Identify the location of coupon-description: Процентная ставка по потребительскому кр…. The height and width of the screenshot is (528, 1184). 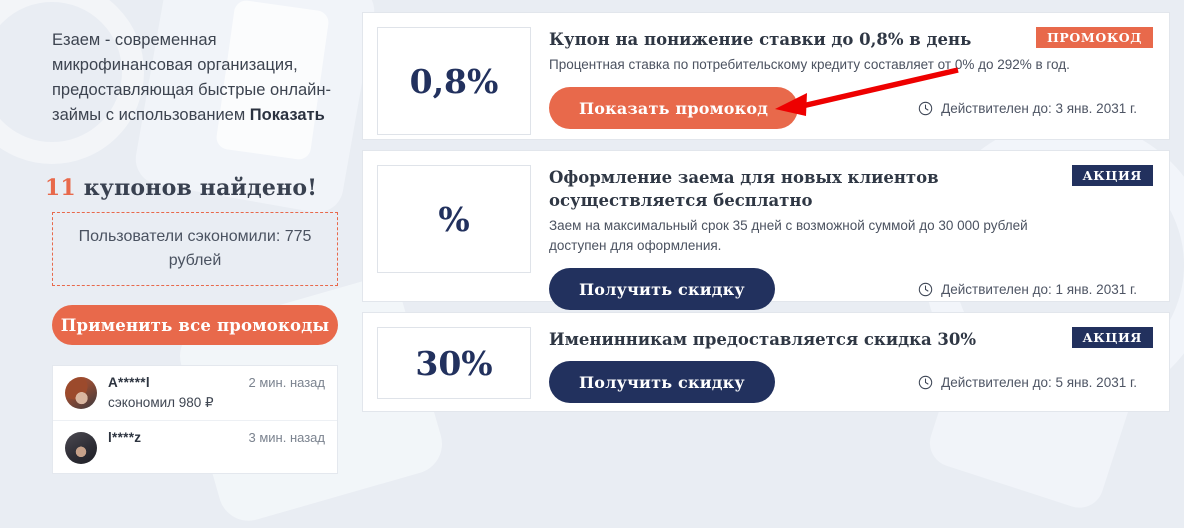
(809, 64).